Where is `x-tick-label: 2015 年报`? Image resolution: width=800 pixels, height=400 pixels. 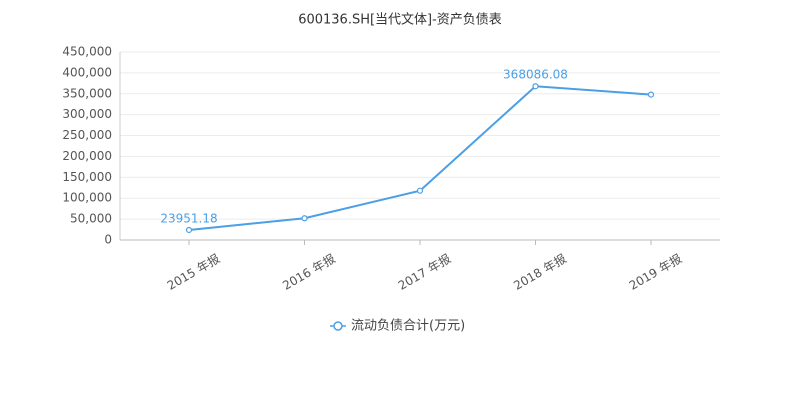
x-tick-label: 2015 年报 is located at coordinates (193, 272).